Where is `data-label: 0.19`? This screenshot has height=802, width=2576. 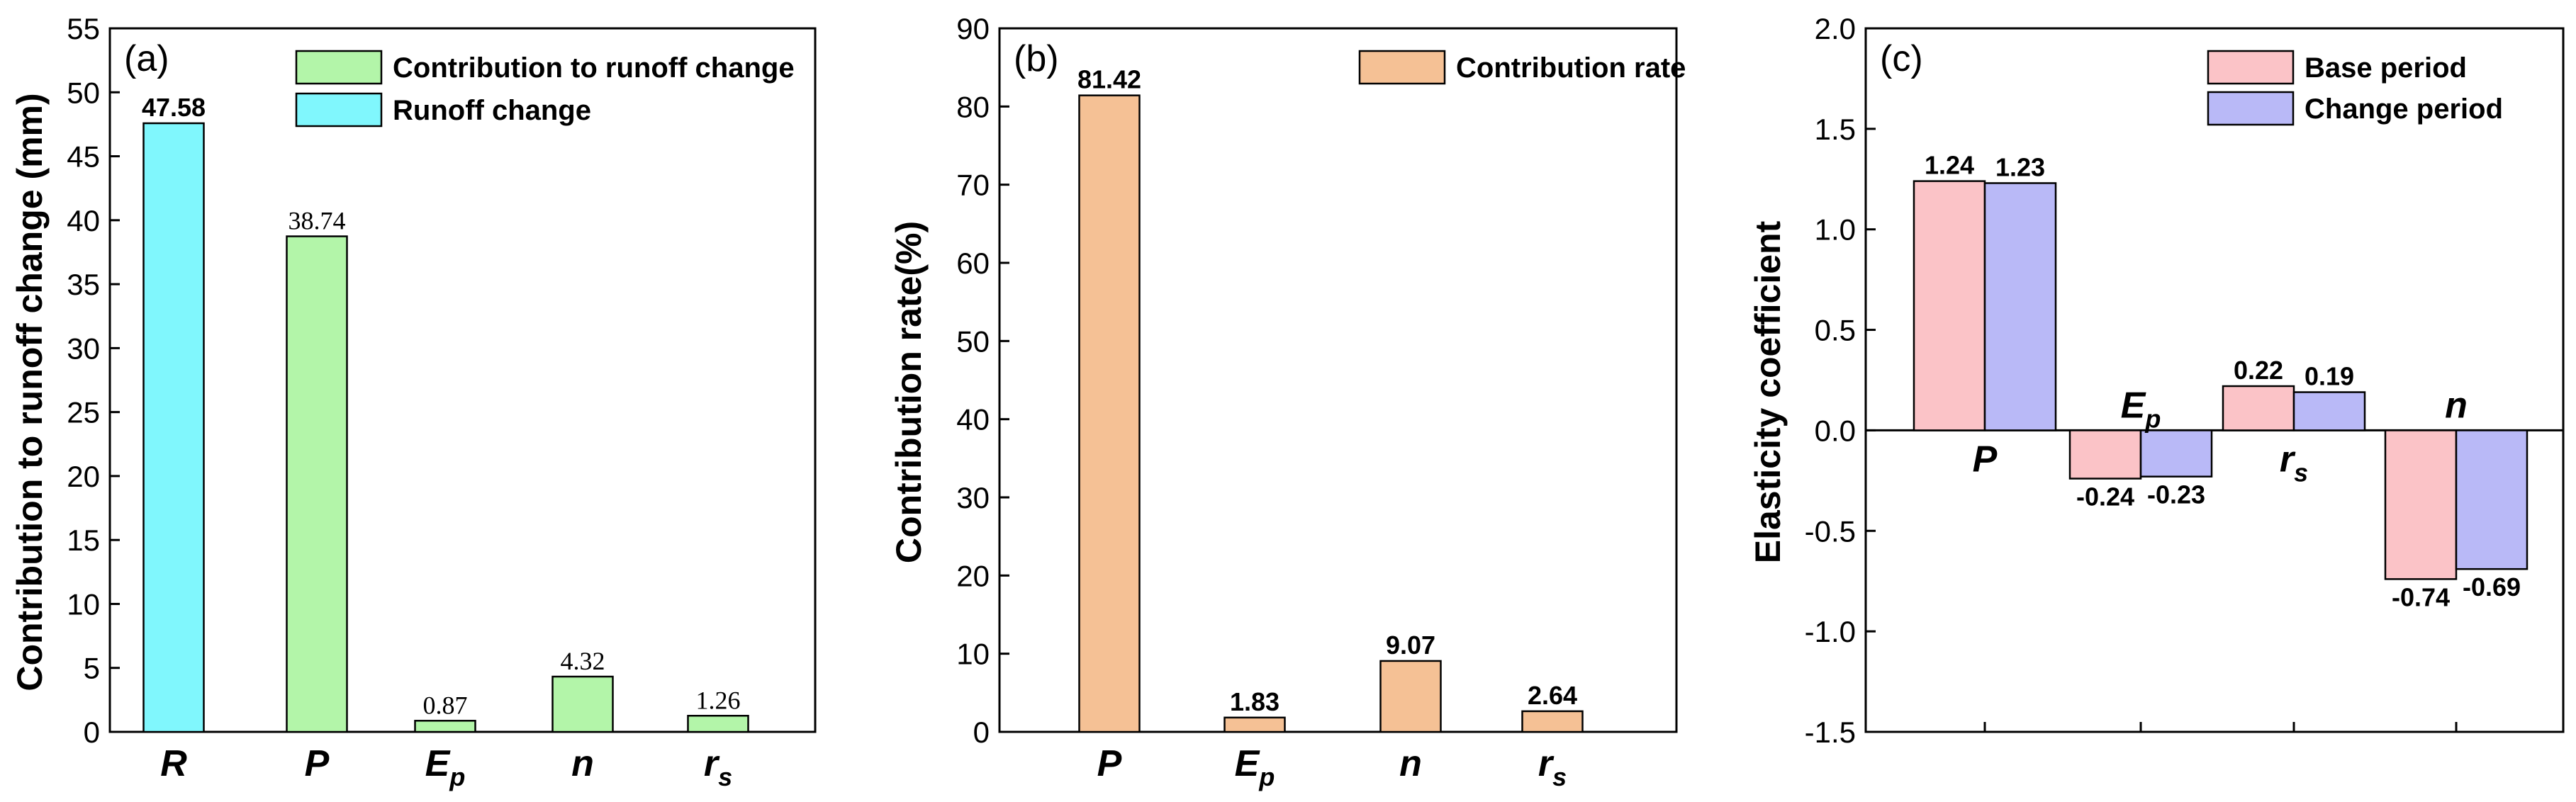
data-label: 0.19 is located at coordinates (2330, 377).